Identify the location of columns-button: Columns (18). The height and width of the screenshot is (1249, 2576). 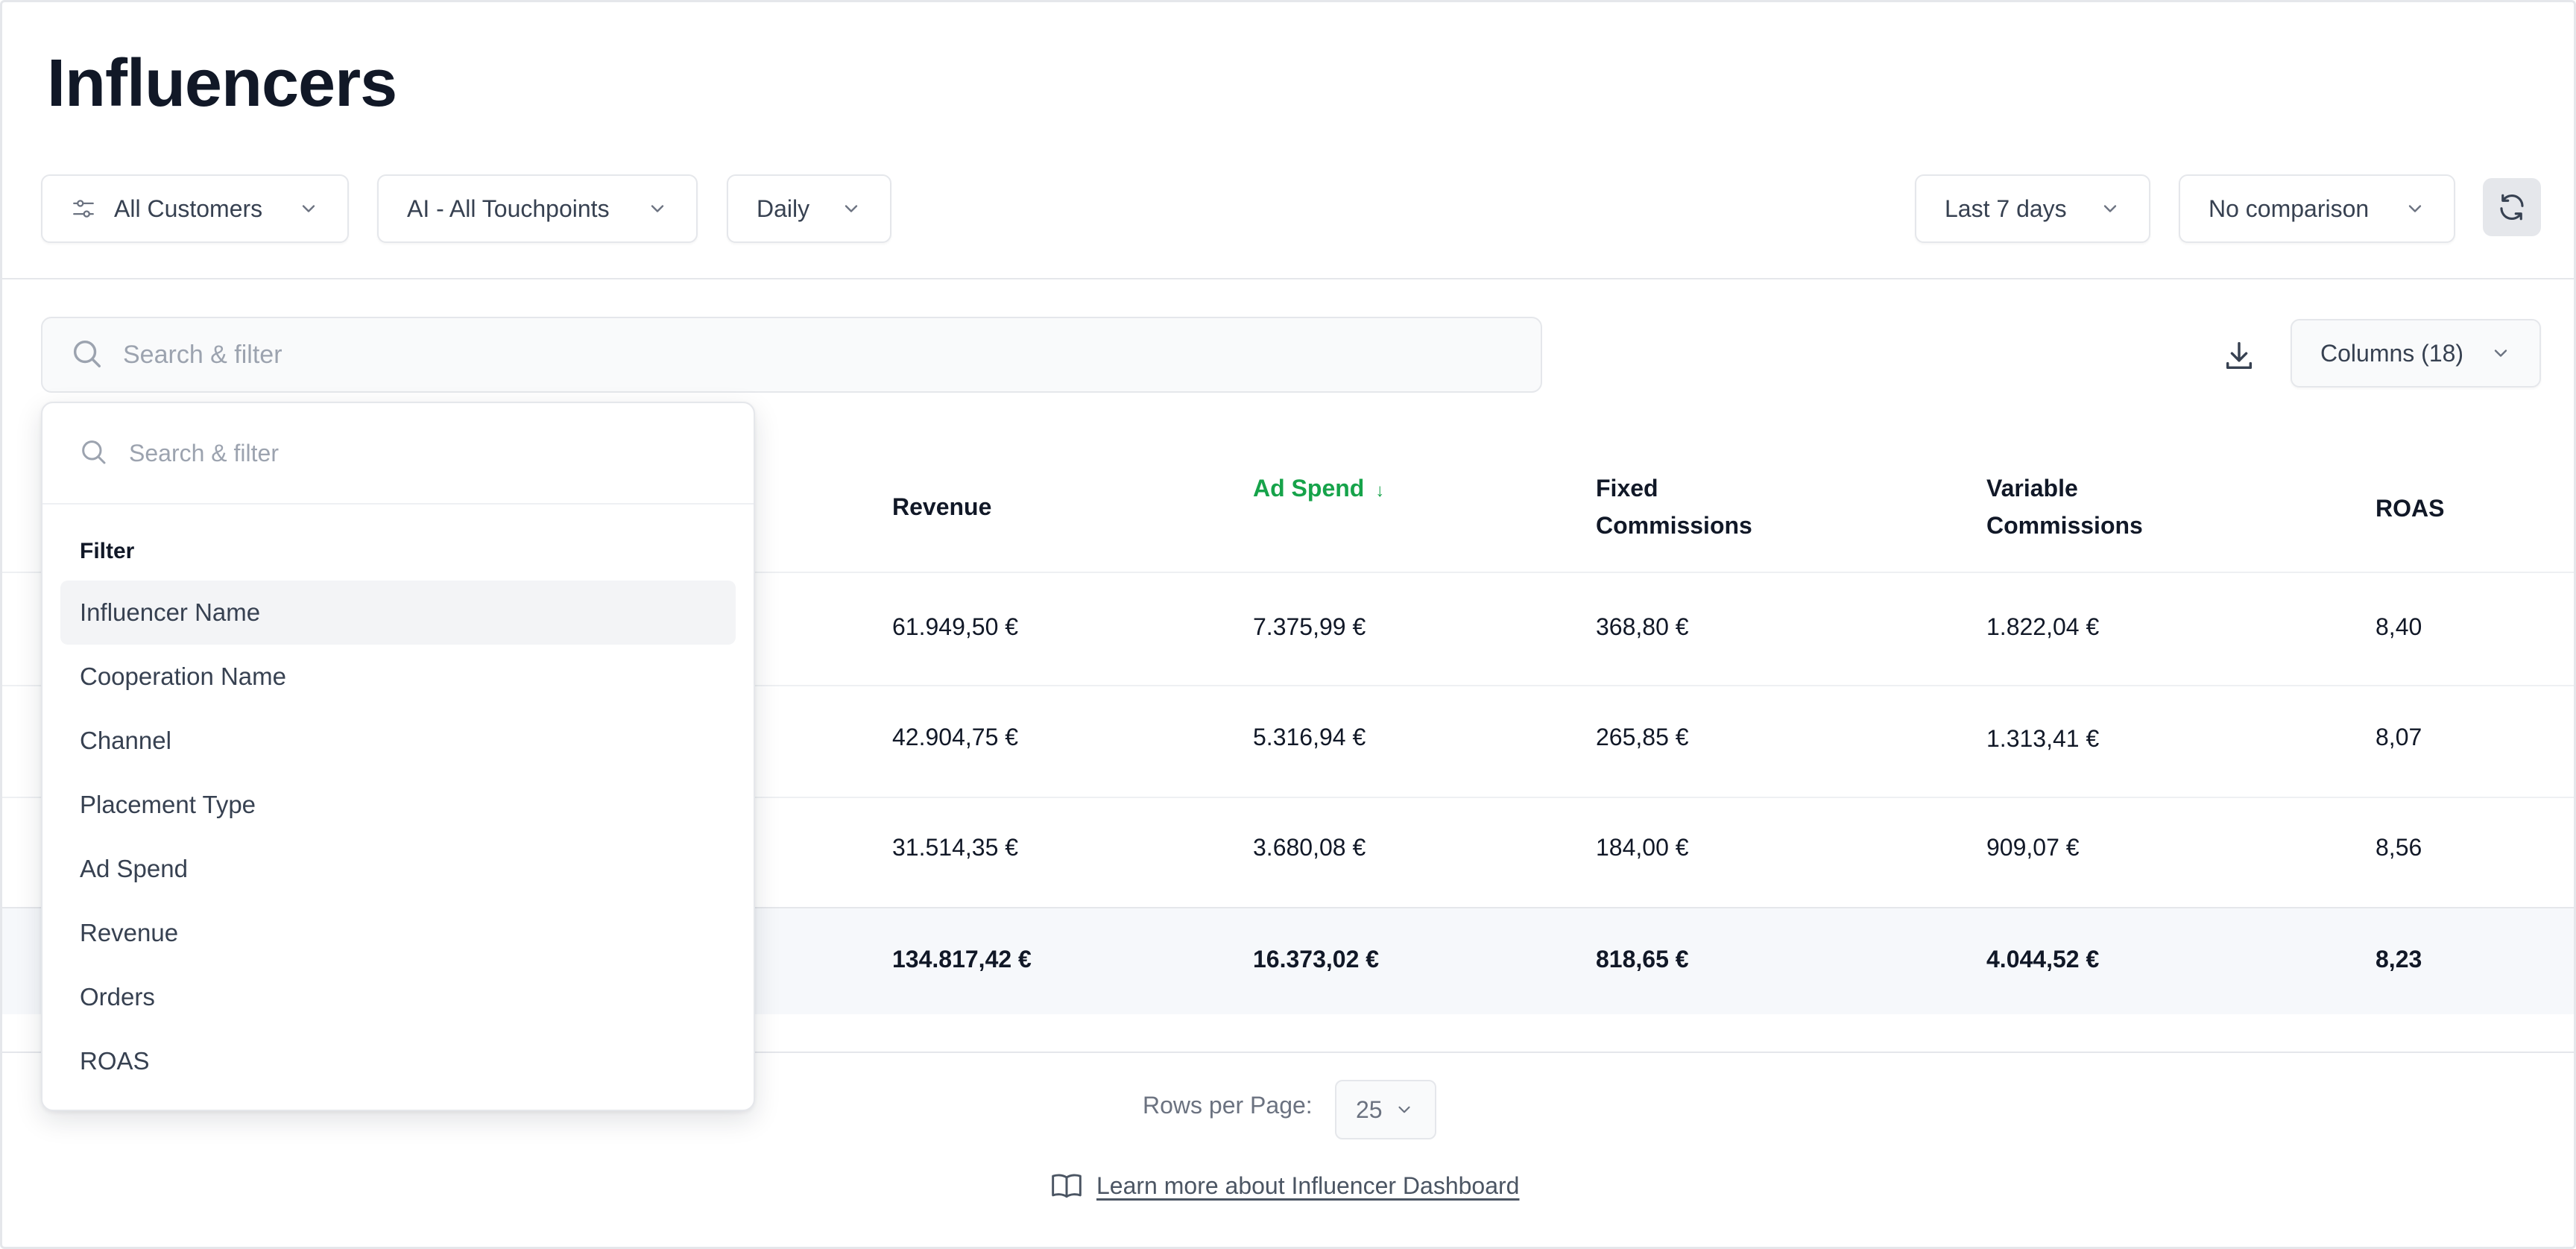
(2416, 354).